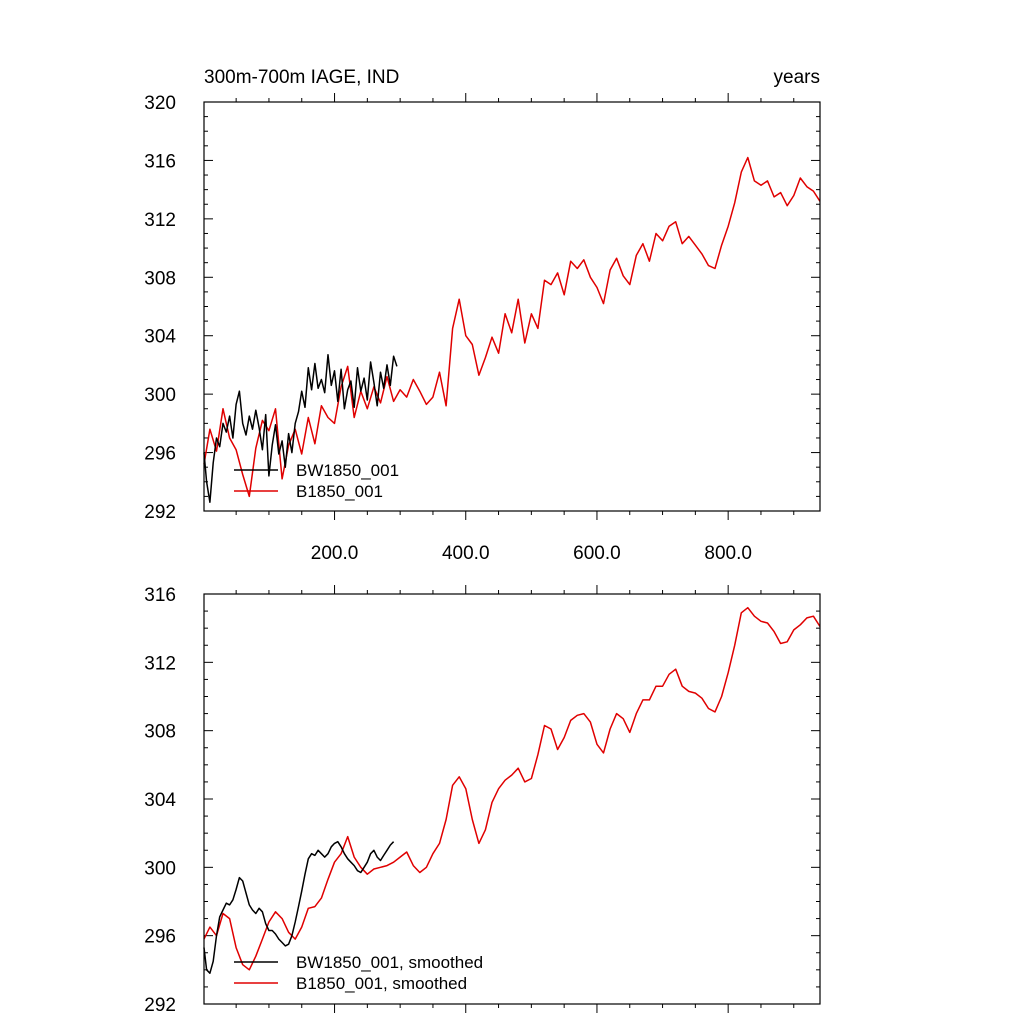  Describe the element at coordinates (316, 481) in the screenshot. I see `top-legend: BW1850_001 B1850_001` at that location.